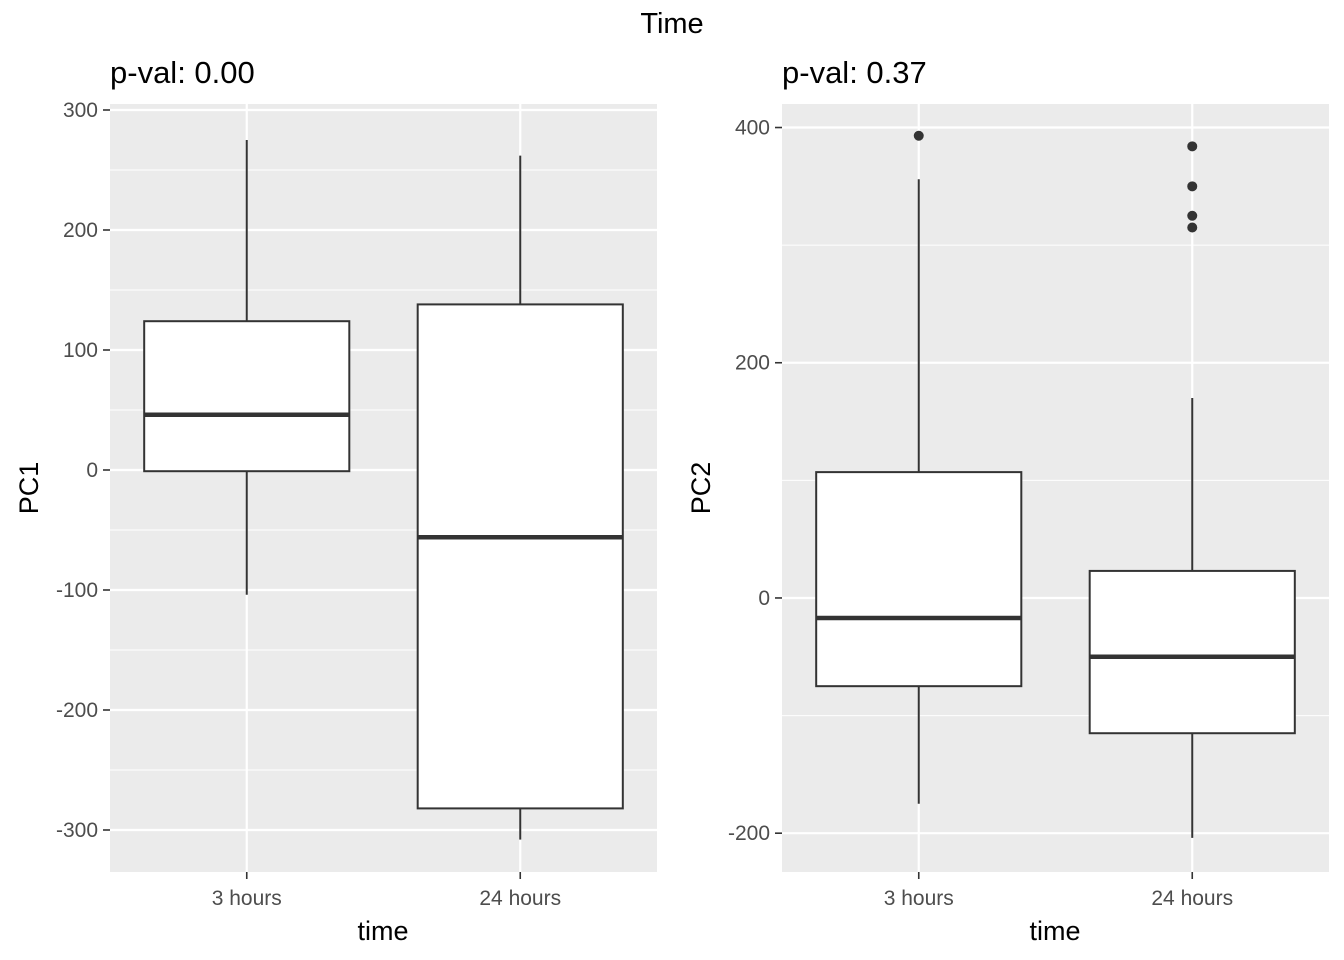  I want to click on y-tick-label: 400, so click(752, 128).